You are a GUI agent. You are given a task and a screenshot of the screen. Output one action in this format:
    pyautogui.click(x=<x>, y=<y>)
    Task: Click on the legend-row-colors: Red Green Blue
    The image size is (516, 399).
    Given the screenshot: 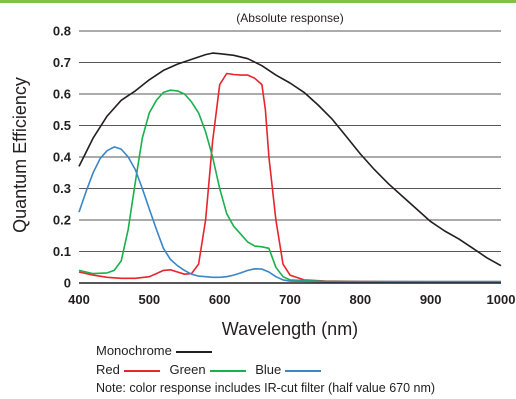 What is the action you would take?
    pyautogui.click(x=211, y=369)
    